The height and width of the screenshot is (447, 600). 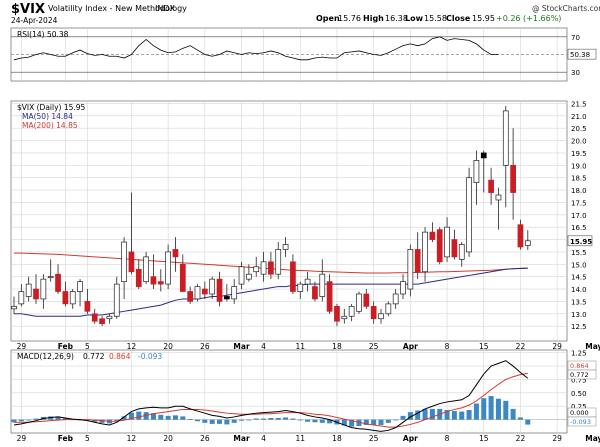 What do you see at coordinates (528, 18) in the screenshot?
I see `change-value: +0.26 (+1.66%)` at bounding box center [528, 18].